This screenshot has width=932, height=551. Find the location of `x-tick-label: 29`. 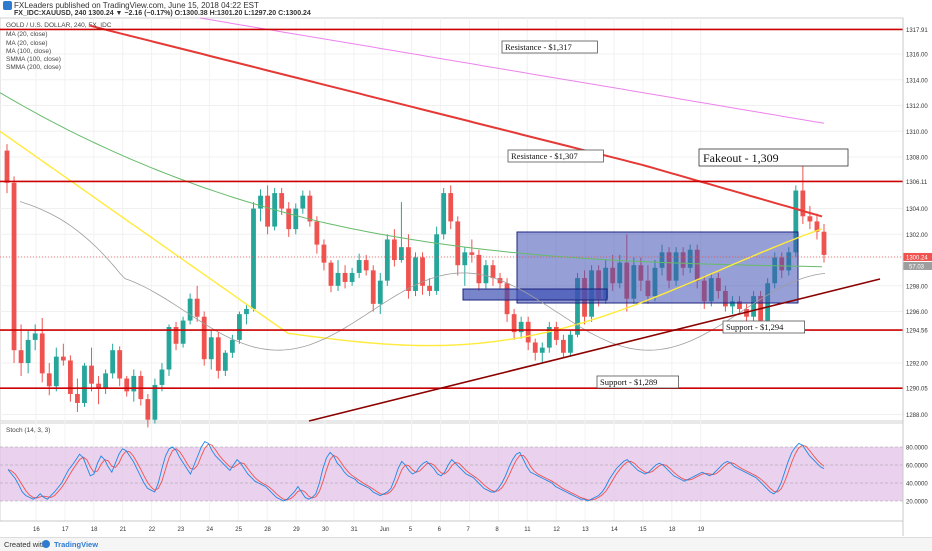

x-tick-label: 29 is located at coordinates (296, 530).